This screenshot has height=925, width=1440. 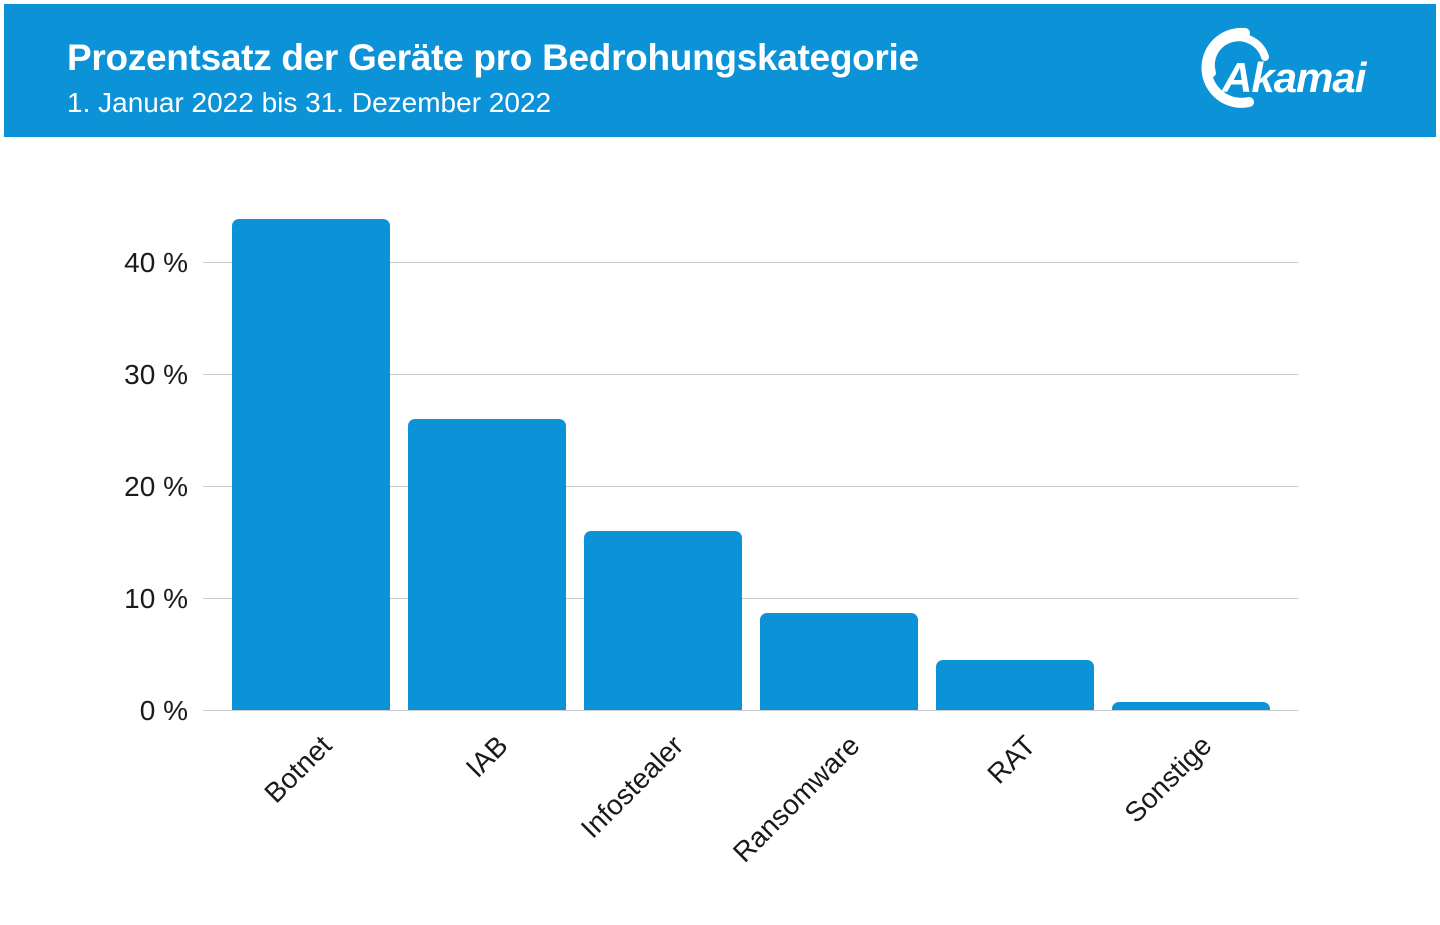 I want to click on y-axis-label-30: 30 %, so click(x=156, y=374).